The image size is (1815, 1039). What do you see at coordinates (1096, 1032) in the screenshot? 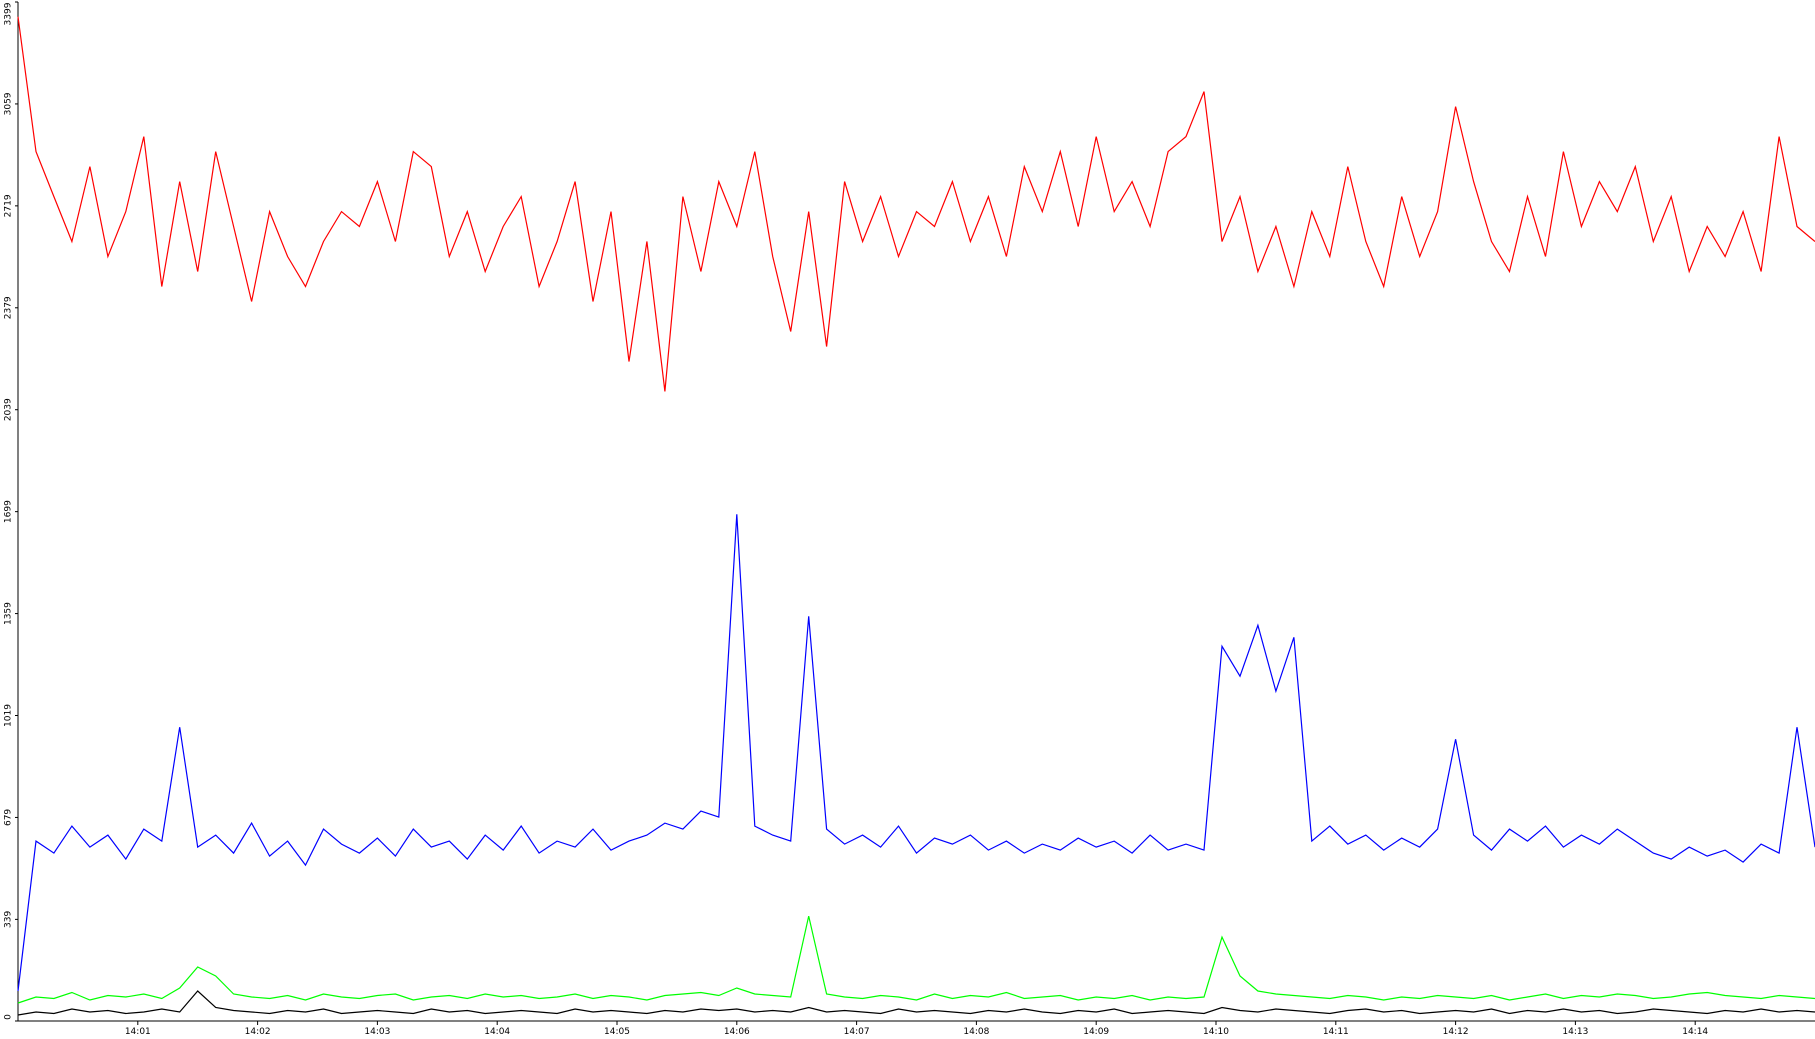
I see `x-tick-label: 14:09` at bounding box center [1096, 1032].